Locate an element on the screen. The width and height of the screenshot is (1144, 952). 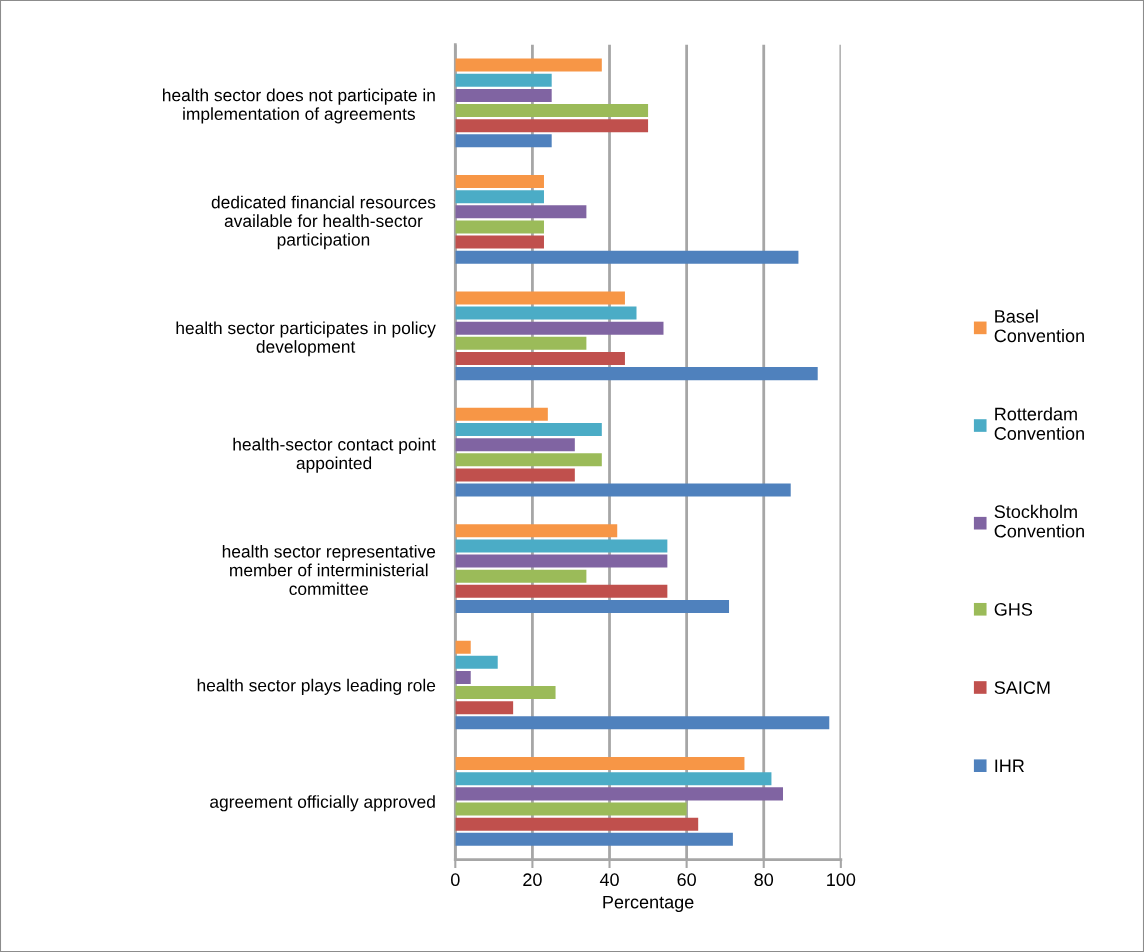
x-tick-label: 60 is located at coordinates (686, 880).